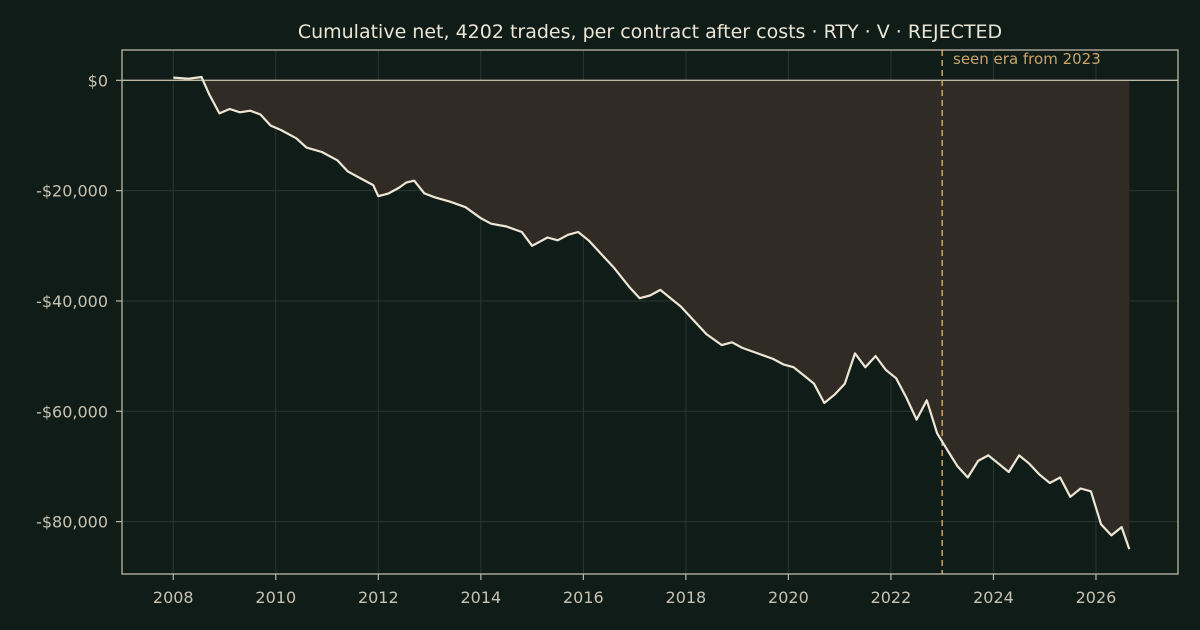  What do you see at coordinates (72, 522) in the screenshot?
I see `y-tick-label: -$80,000` at bounding box center [72, 522].